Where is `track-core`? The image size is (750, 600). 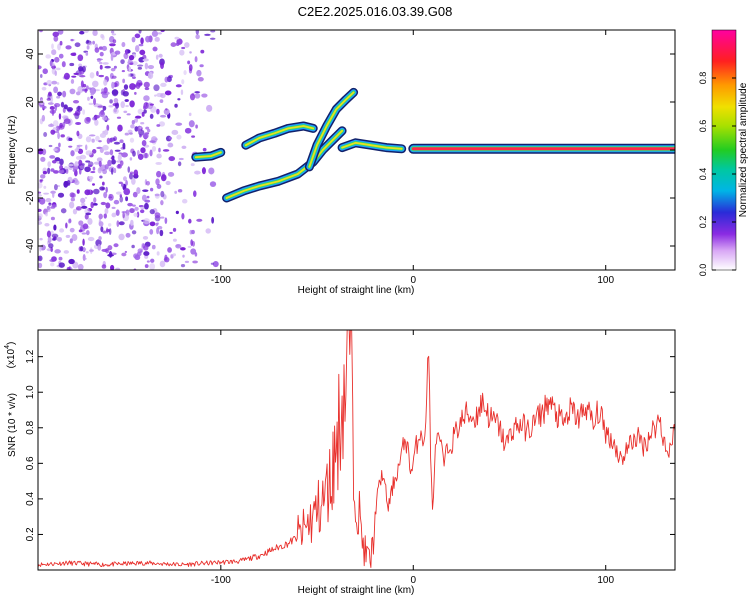 track-core is located at coordinates (279, 136).